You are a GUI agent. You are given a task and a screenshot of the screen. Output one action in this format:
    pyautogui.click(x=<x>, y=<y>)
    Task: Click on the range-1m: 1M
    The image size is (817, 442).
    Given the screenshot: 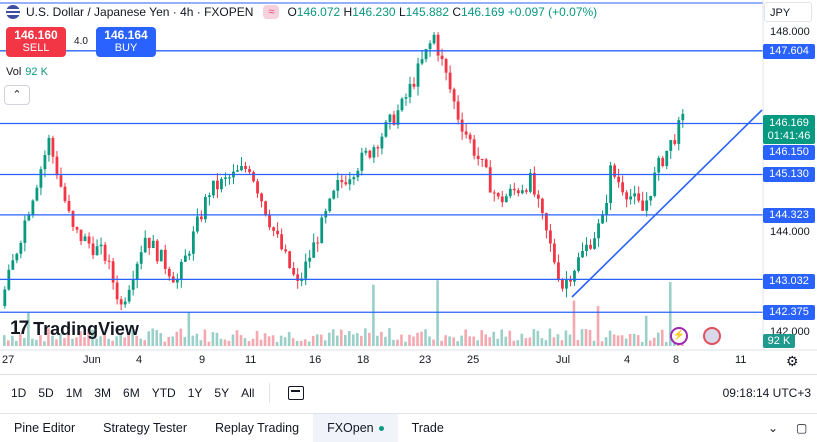 What is the action you would take?
    pyautogui.click(x=74, y=393)
    